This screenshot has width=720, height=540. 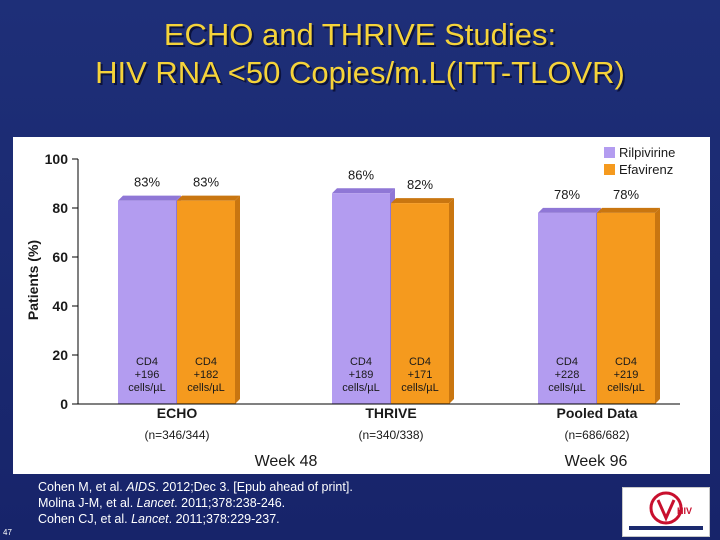 I want to click on cd4-label: +219, so click(x=626, y=375).